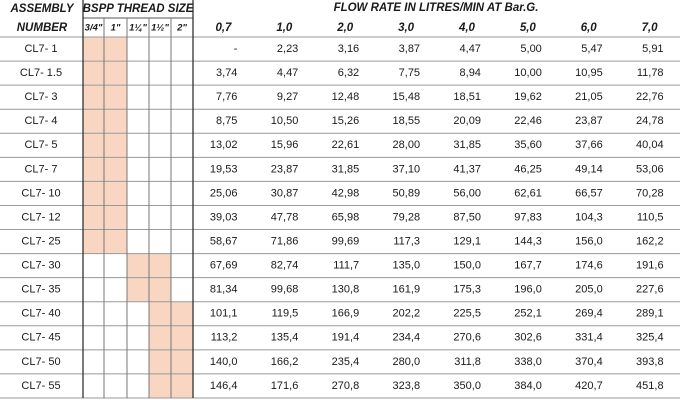 The width and height of the screenshot is (680, 400). I want to click on flow-value: 101,1, so click(224, 314).